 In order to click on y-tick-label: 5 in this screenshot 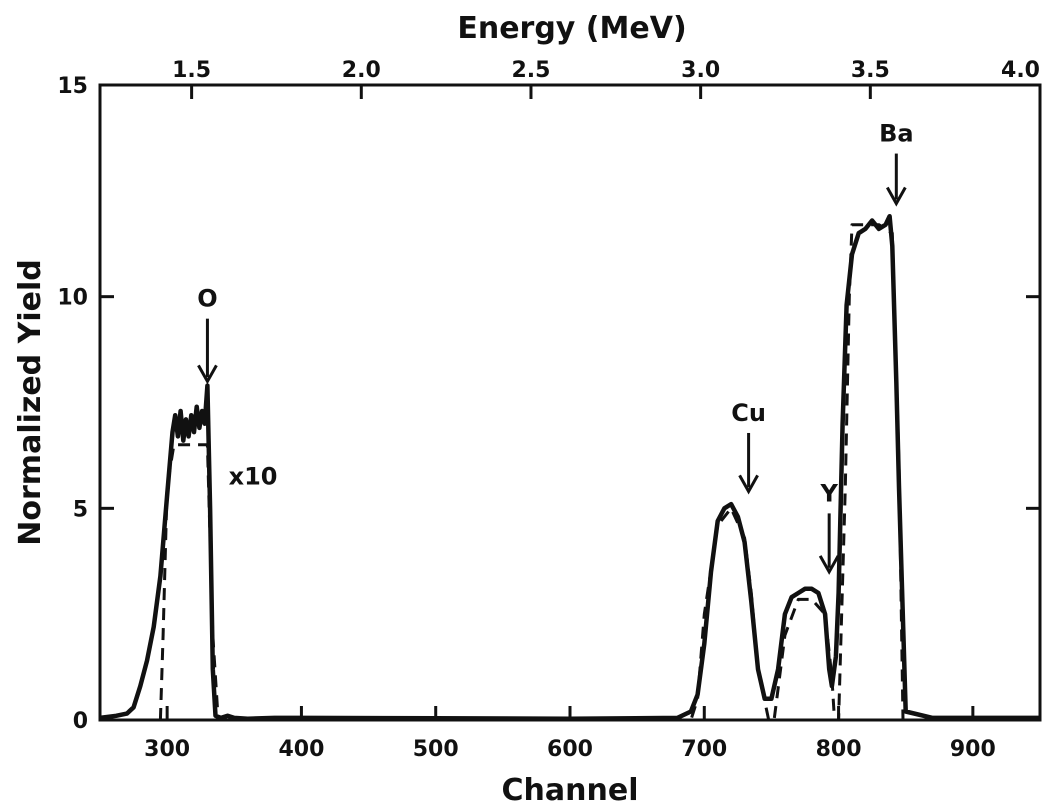, I will do `click(80, 509)`.